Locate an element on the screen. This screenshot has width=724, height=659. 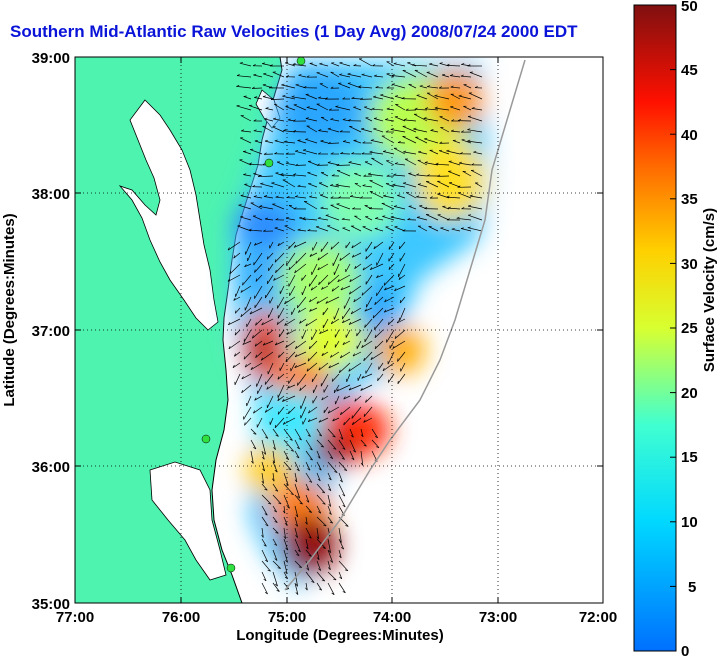
colorbar-tick-label: 0 is located at coordinates (685, 651).